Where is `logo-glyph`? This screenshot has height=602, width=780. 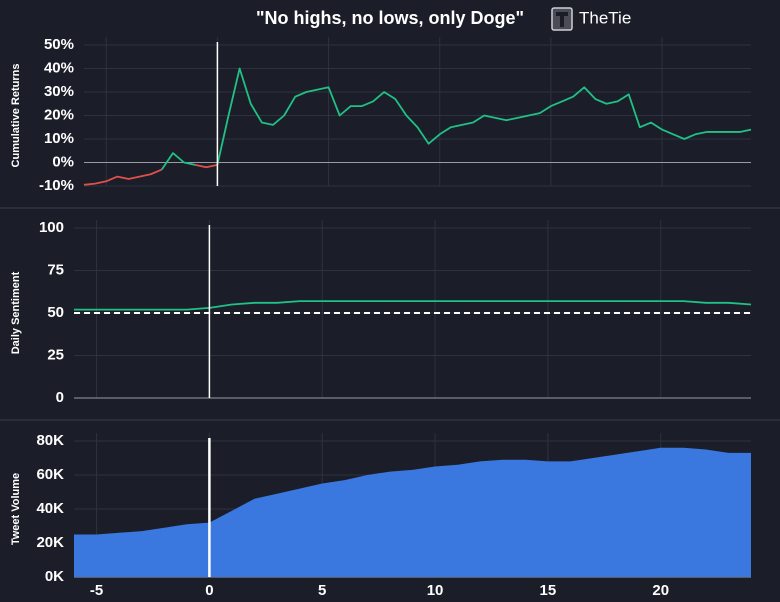
logo-glyph is located at coordinates (562, 19).